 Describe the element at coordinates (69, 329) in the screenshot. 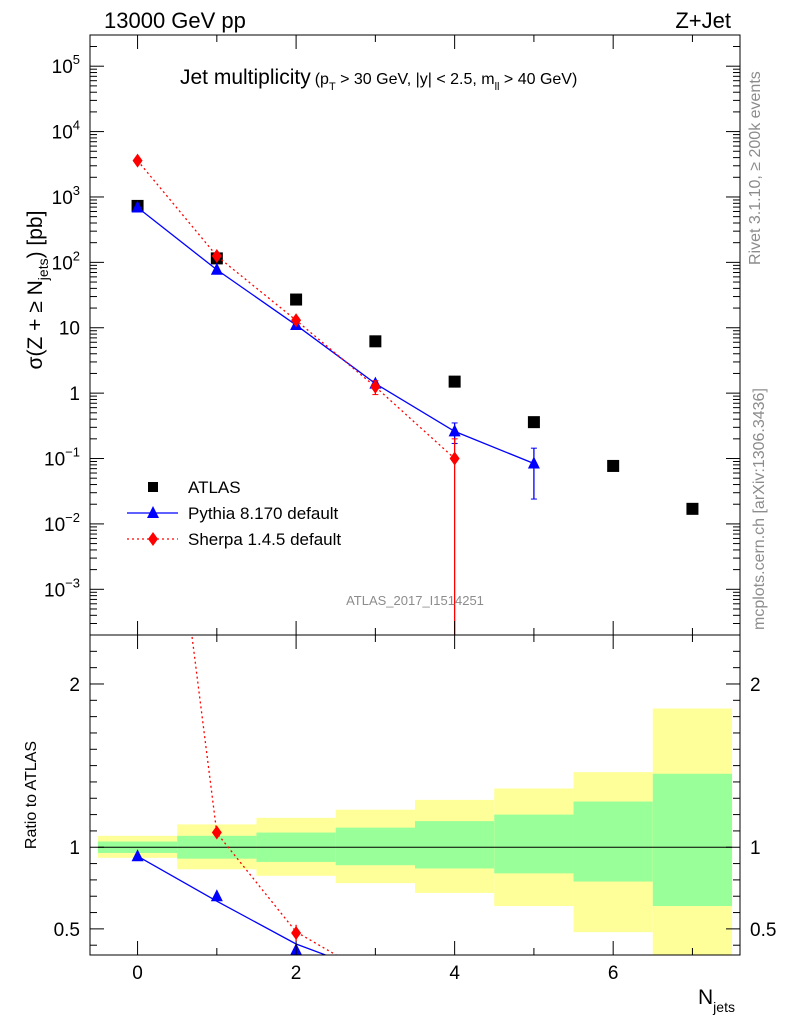

I see `main-y-tick-label: 10` at that location.